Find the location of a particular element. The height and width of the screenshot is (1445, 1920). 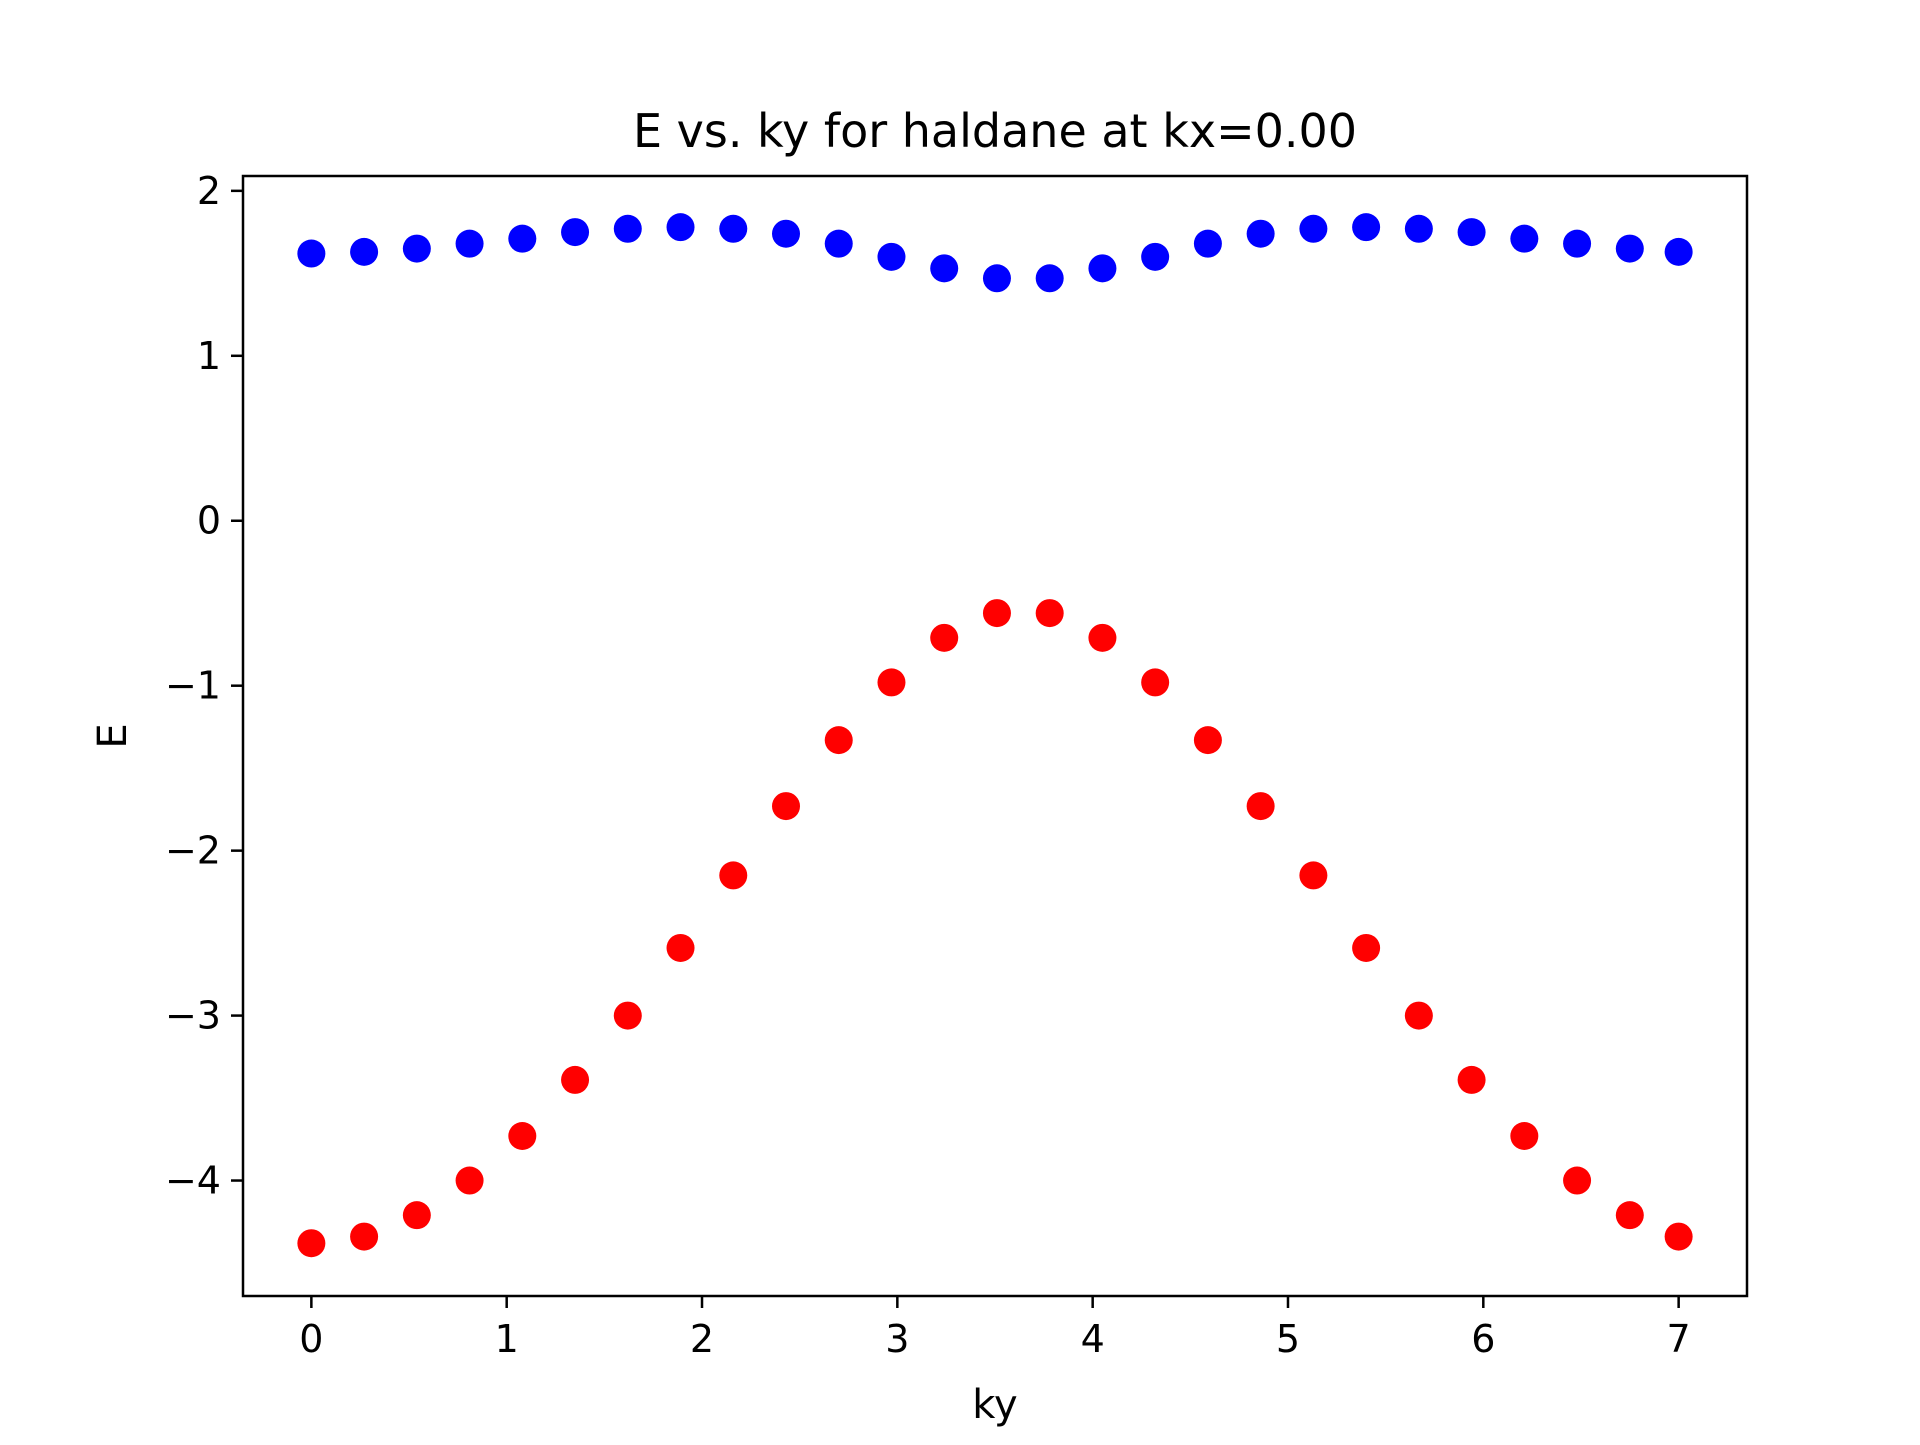

x-tick-label: 1 is located at coordinates (507, 1339).